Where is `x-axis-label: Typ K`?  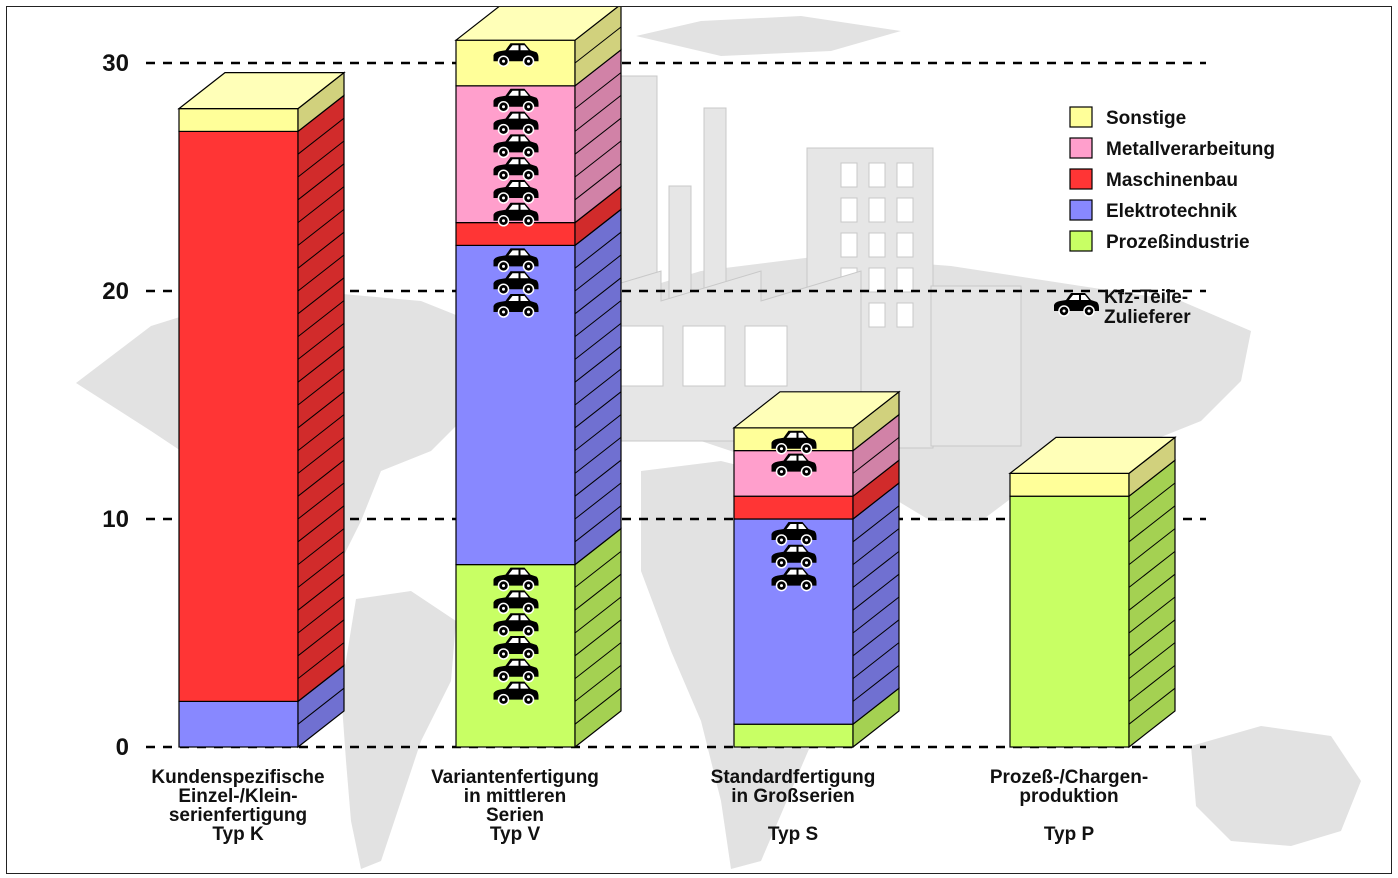 x-axis-label: Typ K is located at coordinates (238, 834).